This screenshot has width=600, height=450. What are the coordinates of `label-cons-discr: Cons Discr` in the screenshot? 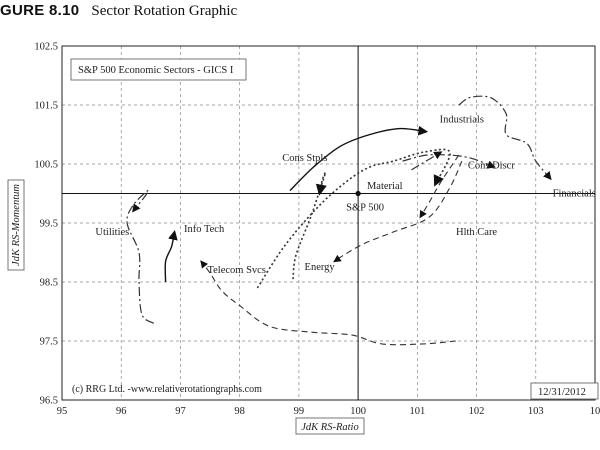 It's located at (491, 166).